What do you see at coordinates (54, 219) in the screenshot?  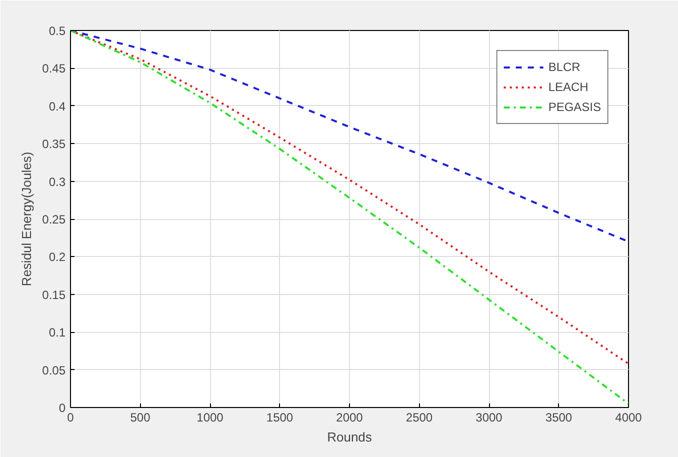 I see `y-tick-label: 0.25` at bounding box center [54, 219].